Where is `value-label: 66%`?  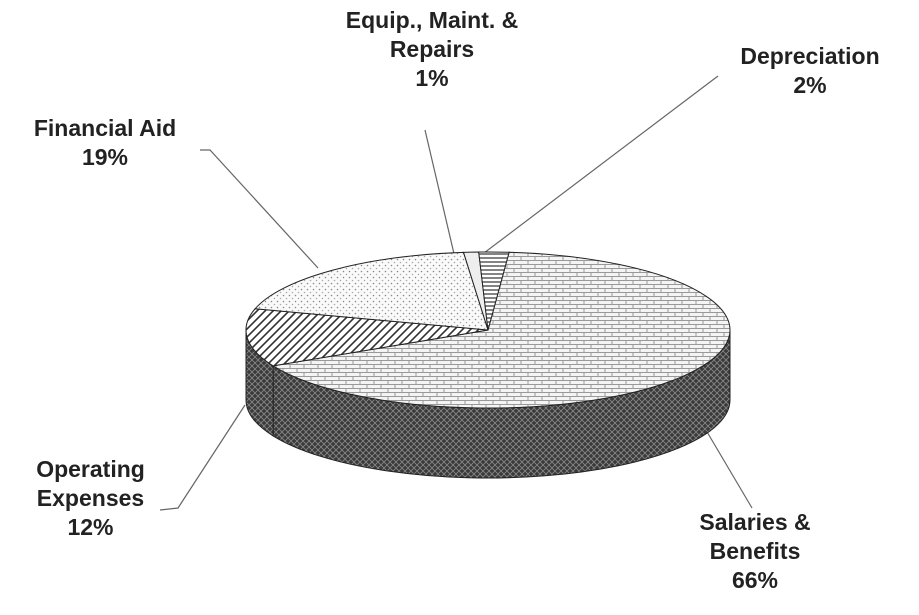
value-label: 66% is located at coordinates (755, 580).